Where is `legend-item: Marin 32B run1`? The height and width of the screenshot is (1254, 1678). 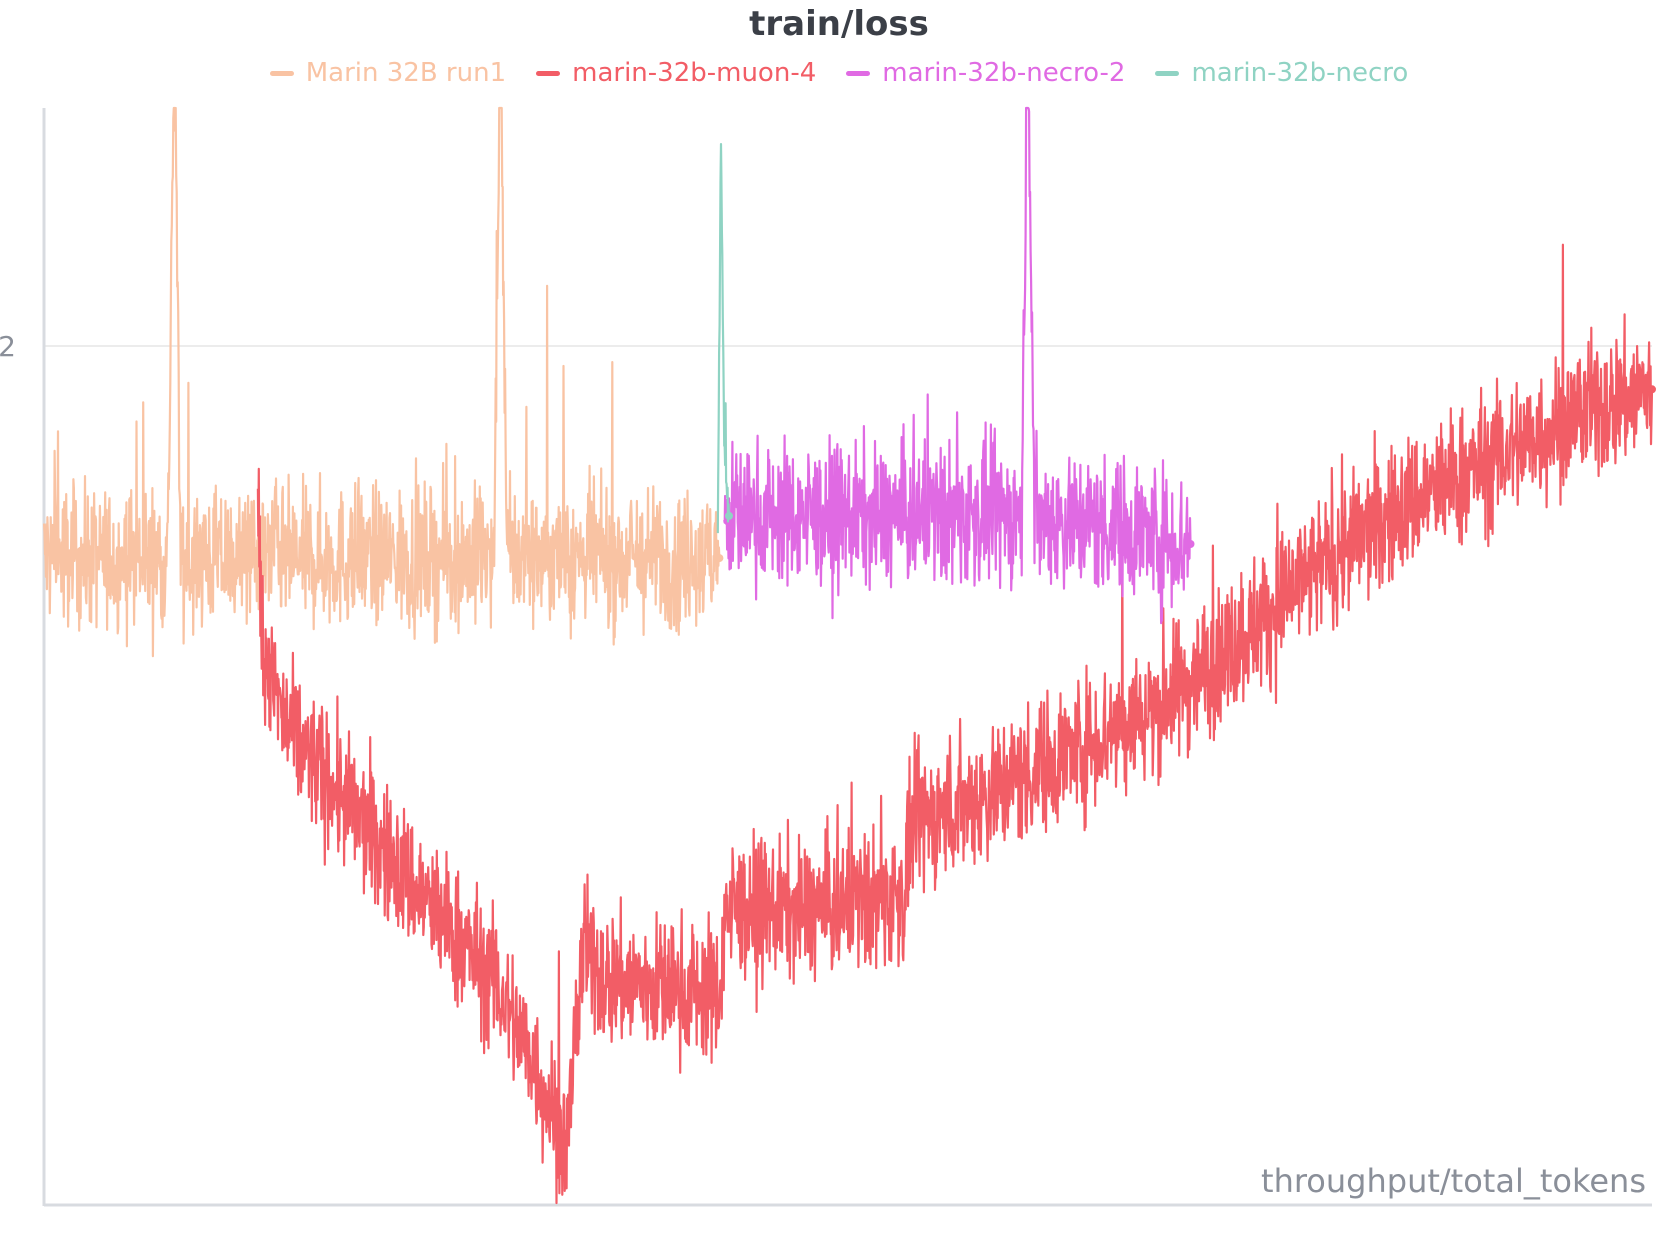
legend-item: Marin 32B run1 is located at coordinates (388, 73).